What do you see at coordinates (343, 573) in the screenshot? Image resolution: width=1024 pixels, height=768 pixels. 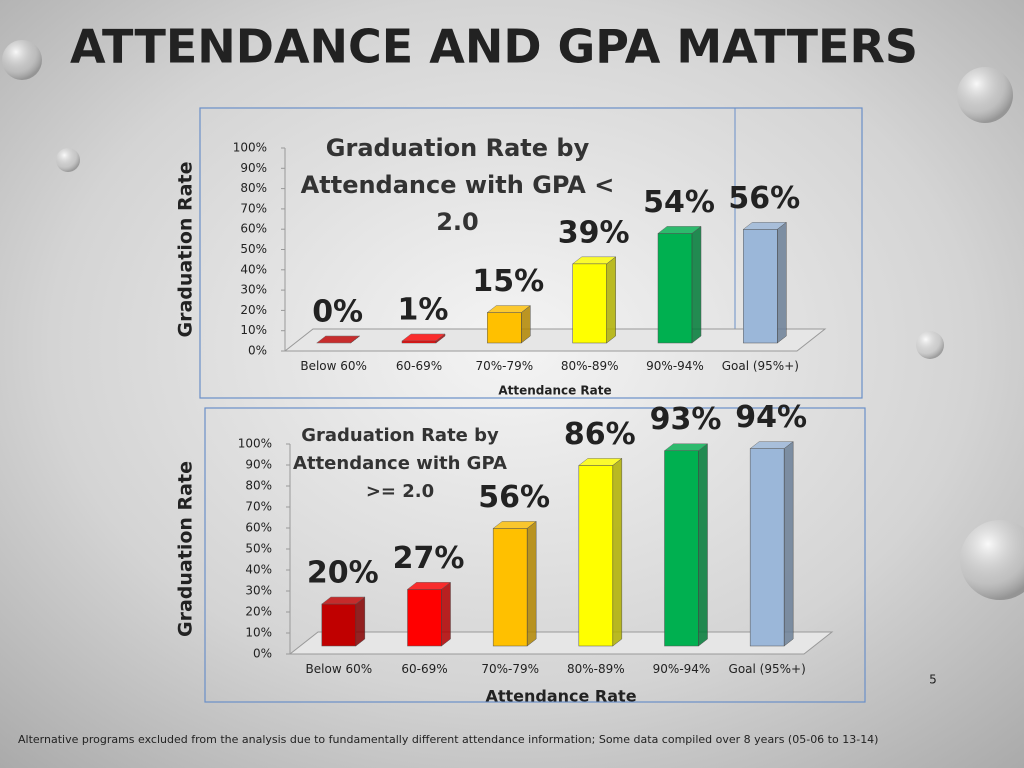 I see `value-label: 20%` at bounding box center [343, 573].